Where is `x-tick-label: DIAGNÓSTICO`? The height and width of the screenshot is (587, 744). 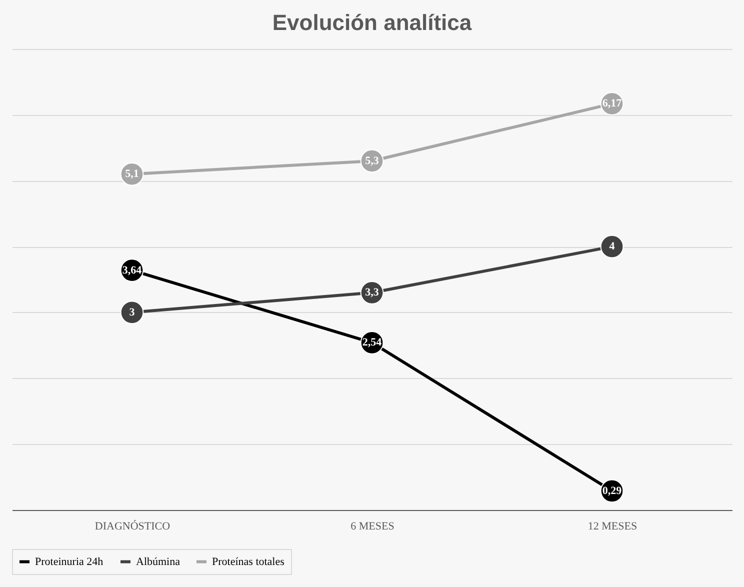
x-tick-label: DIAGNÓSTICO is located at coordinates (132, 526).